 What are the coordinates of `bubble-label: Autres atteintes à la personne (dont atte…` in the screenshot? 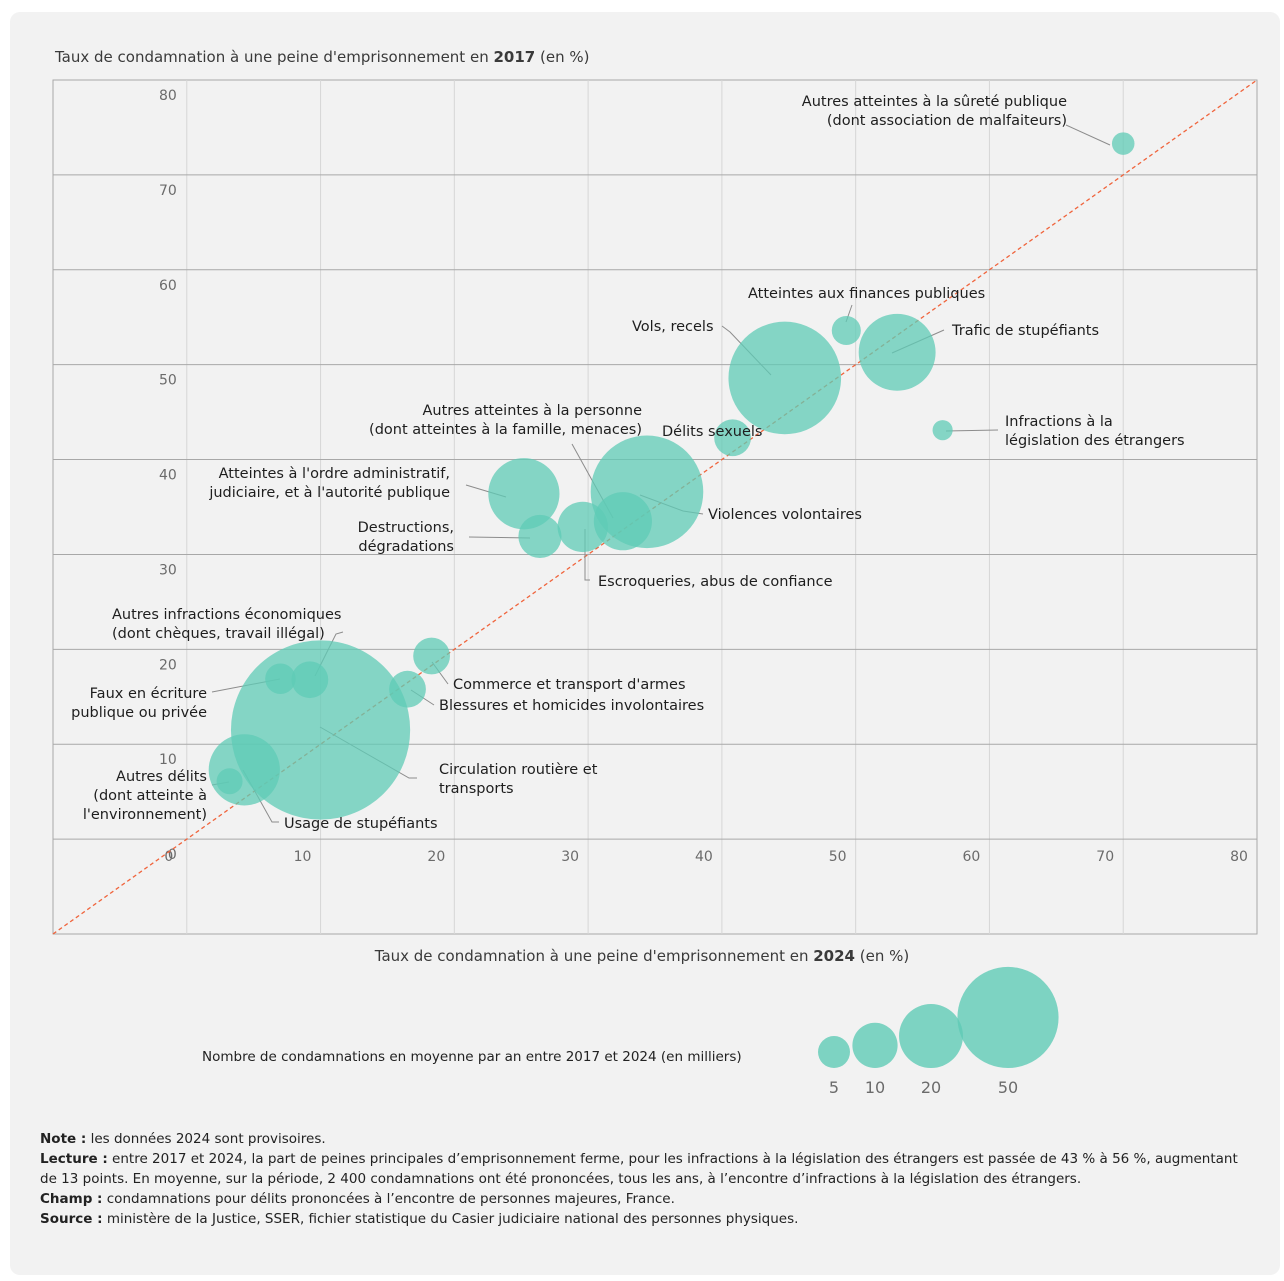 It's located at (505, 420).